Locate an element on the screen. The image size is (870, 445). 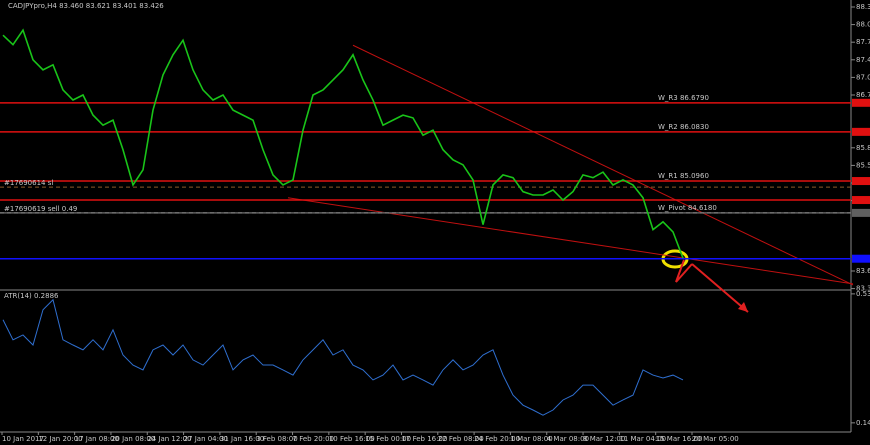
x-tick-label: 24 Feb 20:00 is located at coordinates (497, 439).